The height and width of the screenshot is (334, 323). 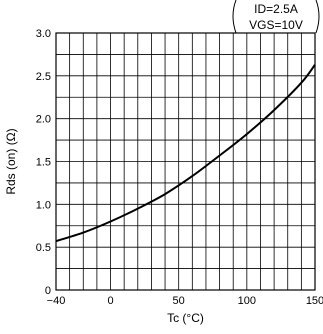 I want to click on test-conditions-annotation: ID=2.5A VGS=10V, so click(x=276, y=17).